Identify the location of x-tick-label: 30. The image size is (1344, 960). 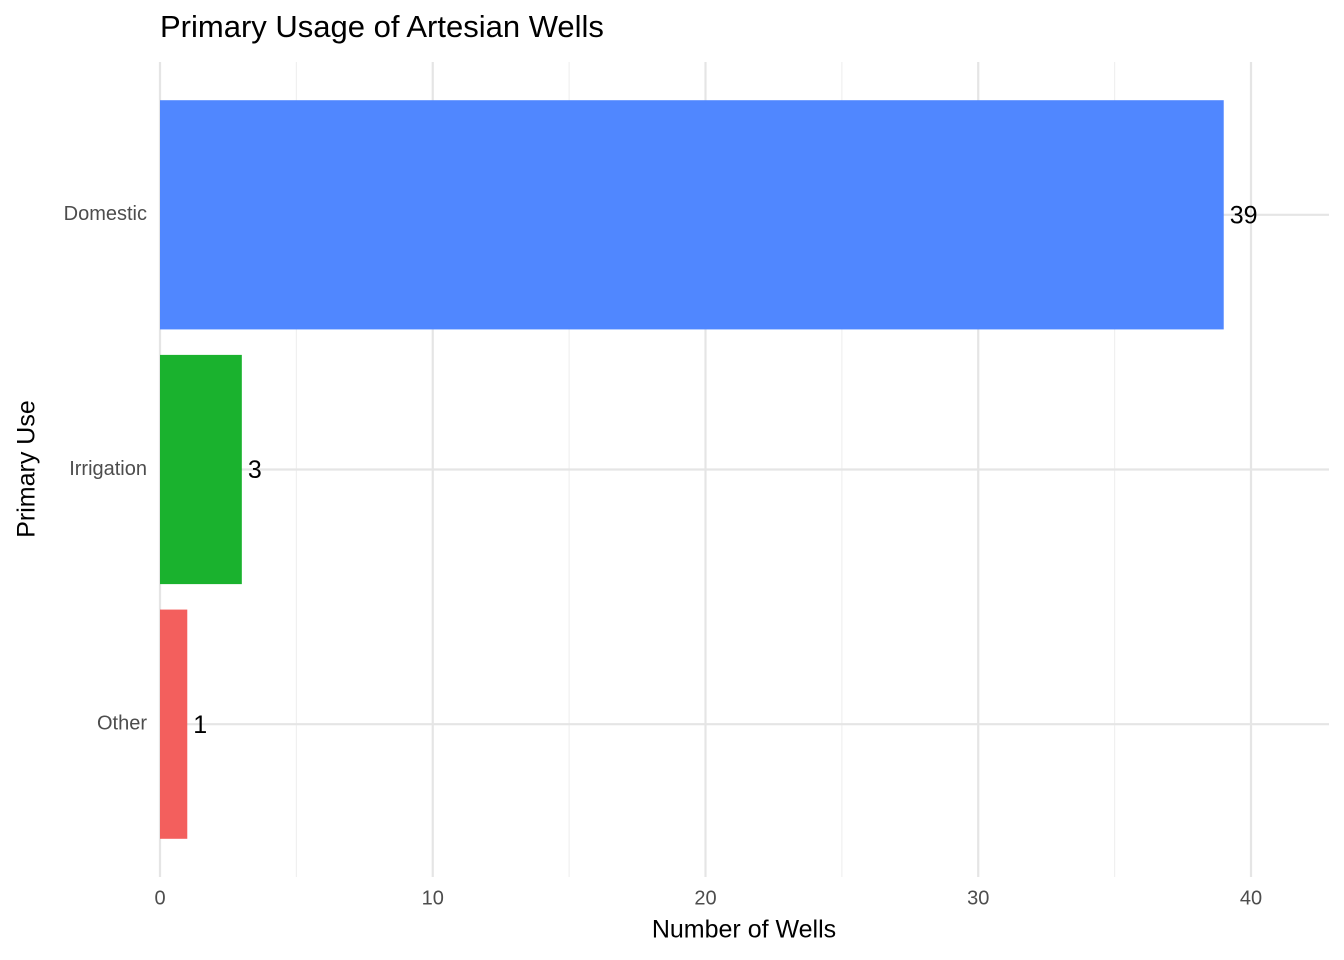
(978, 898).